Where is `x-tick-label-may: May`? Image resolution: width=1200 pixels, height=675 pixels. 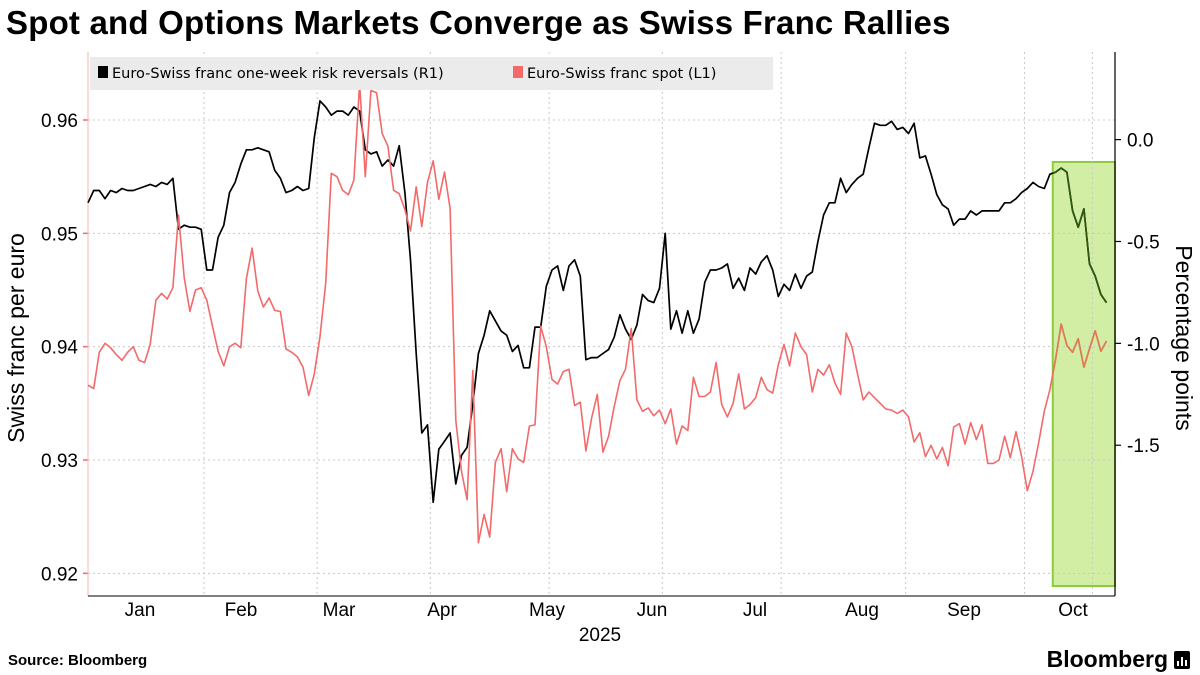 x-tick-label-may: May is located at coordinates (547, 610).